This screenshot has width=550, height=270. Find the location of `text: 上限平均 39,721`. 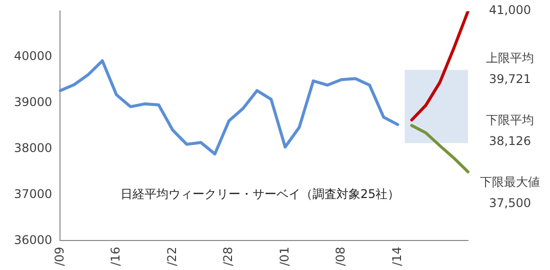

text: 上限平均 39,721 is located at coordinates (510, 69).